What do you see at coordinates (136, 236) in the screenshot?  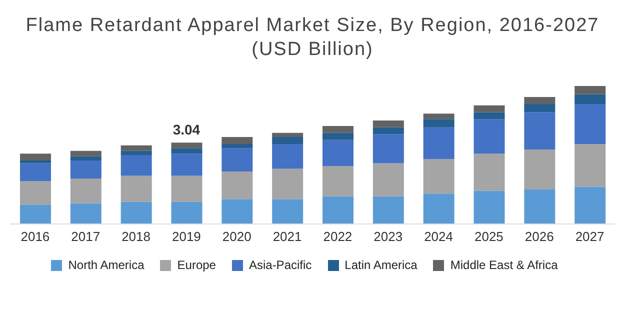 I see `x-tick-label: 2018` at bounding box center [136, 236].